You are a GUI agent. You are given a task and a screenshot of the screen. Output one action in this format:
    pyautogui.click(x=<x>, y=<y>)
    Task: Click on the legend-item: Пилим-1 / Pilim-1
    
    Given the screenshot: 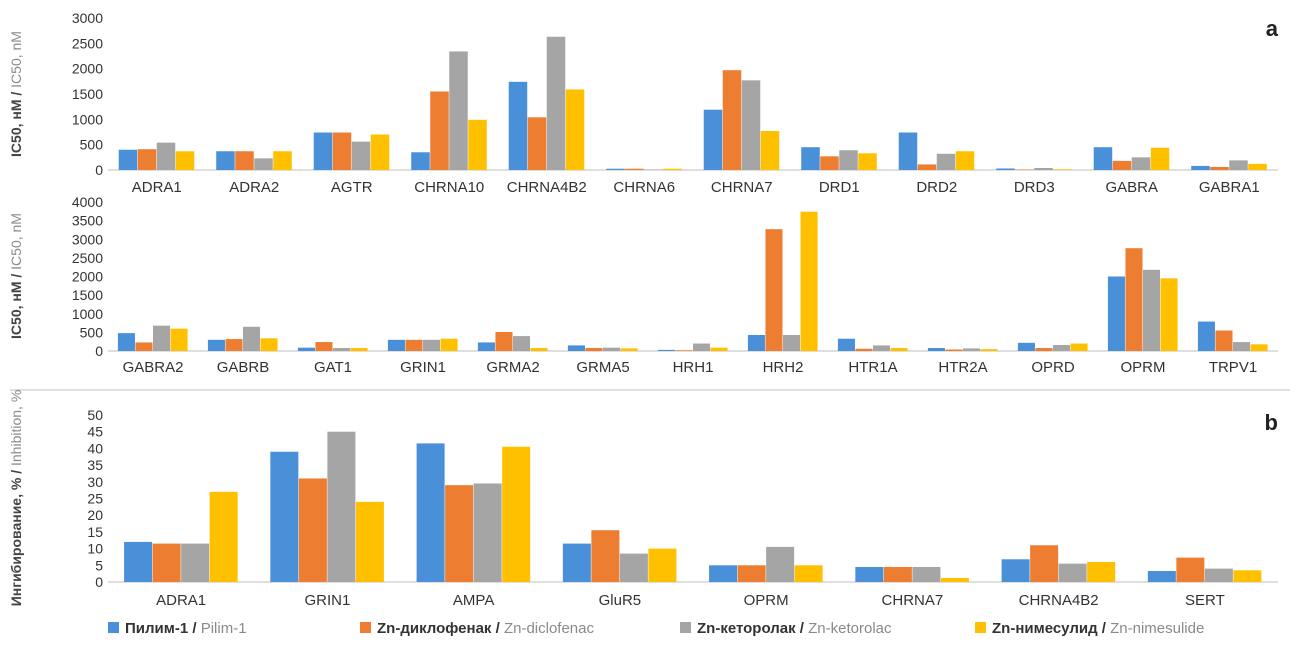 What is the action you would take?
    pyautogui.click(x=177, y=628)
    